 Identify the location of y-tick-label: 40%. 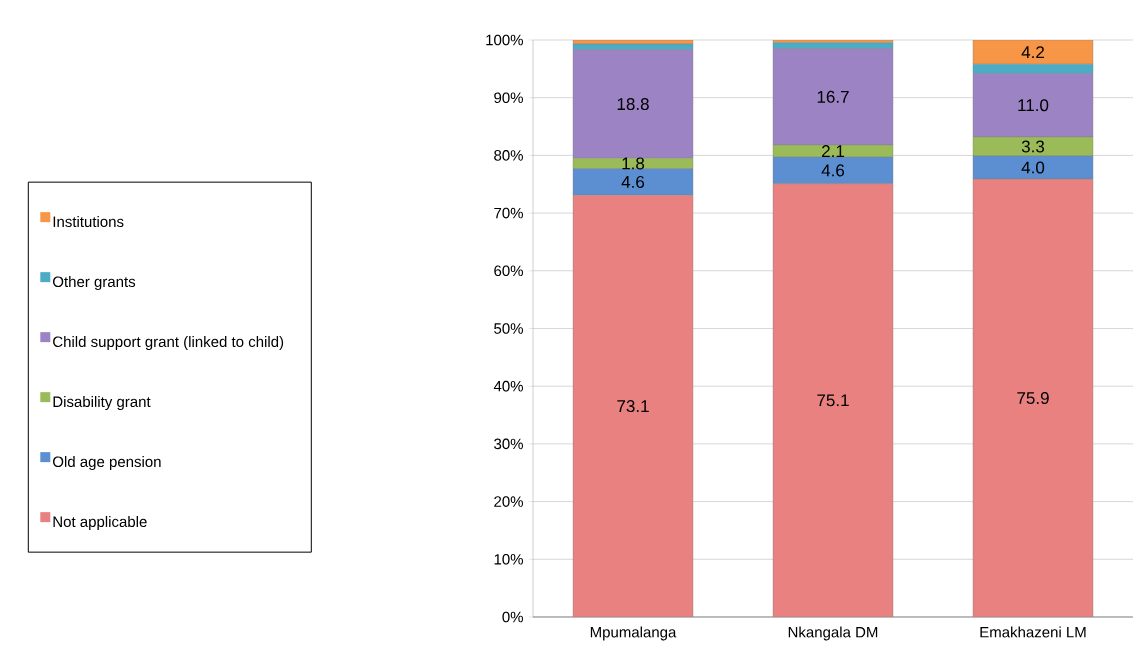
(508, 386).